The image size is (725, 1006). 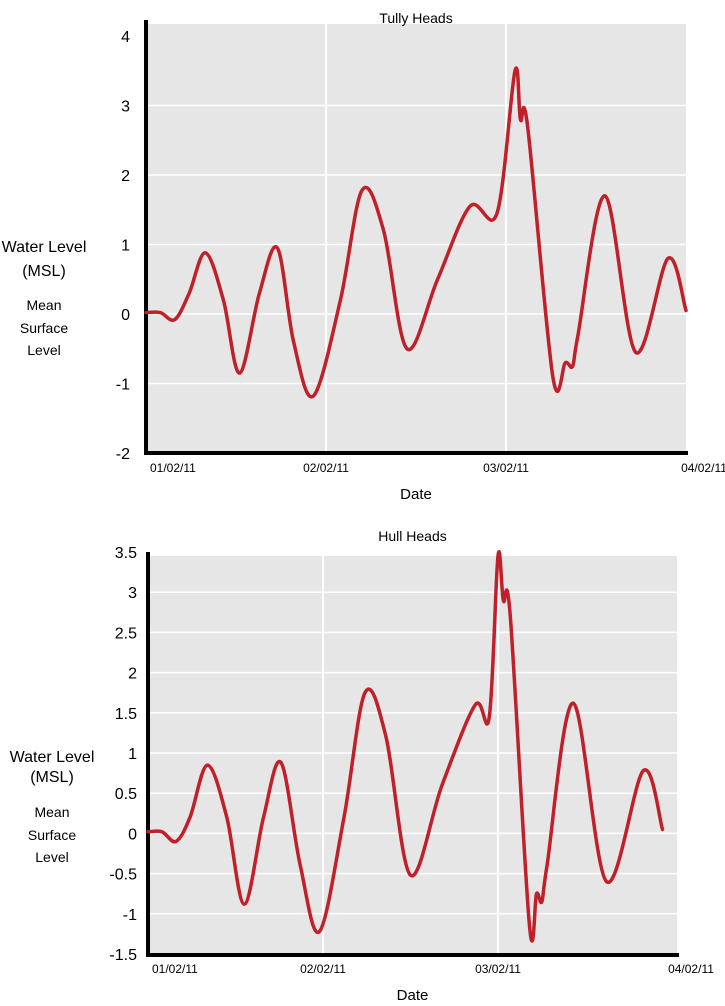 What do you see at coordinates (123, 454) in the screenshot?
I see `y-tick-label: -2` at bounding box center [123, 454].